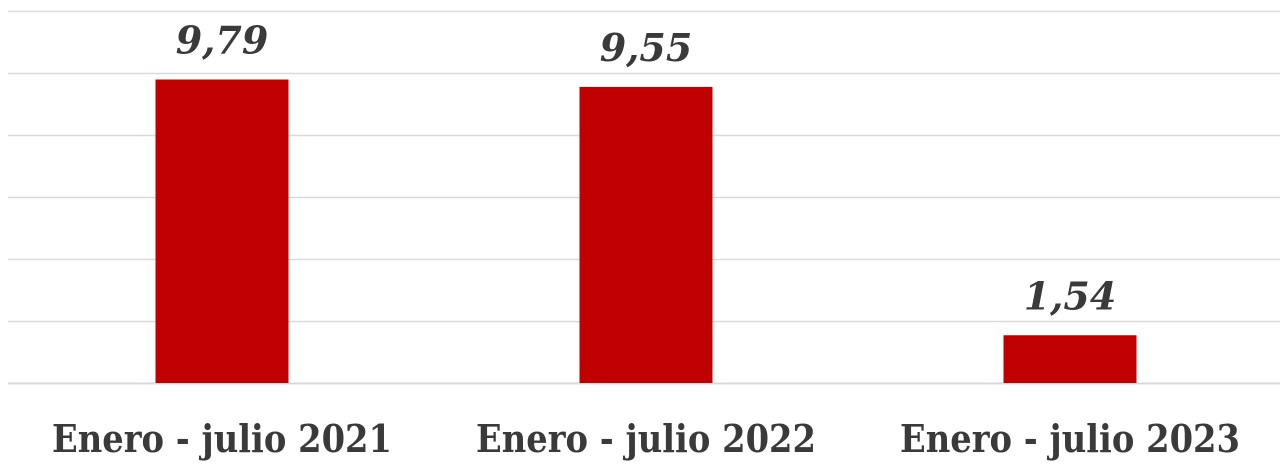 The image size is (1280, 470). What do you see at coordinates (1070, 438) in the screenshot?
I see `category-label: Enero - julio 2023` at bounding box center [1070, 438].